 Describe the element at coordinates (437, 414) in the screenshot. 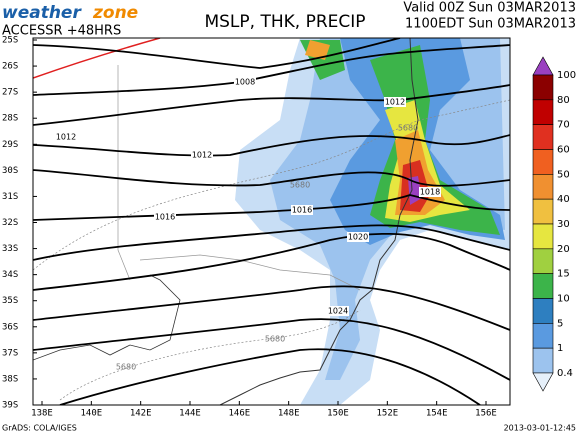

I see `lon-label: 154E` at that location.